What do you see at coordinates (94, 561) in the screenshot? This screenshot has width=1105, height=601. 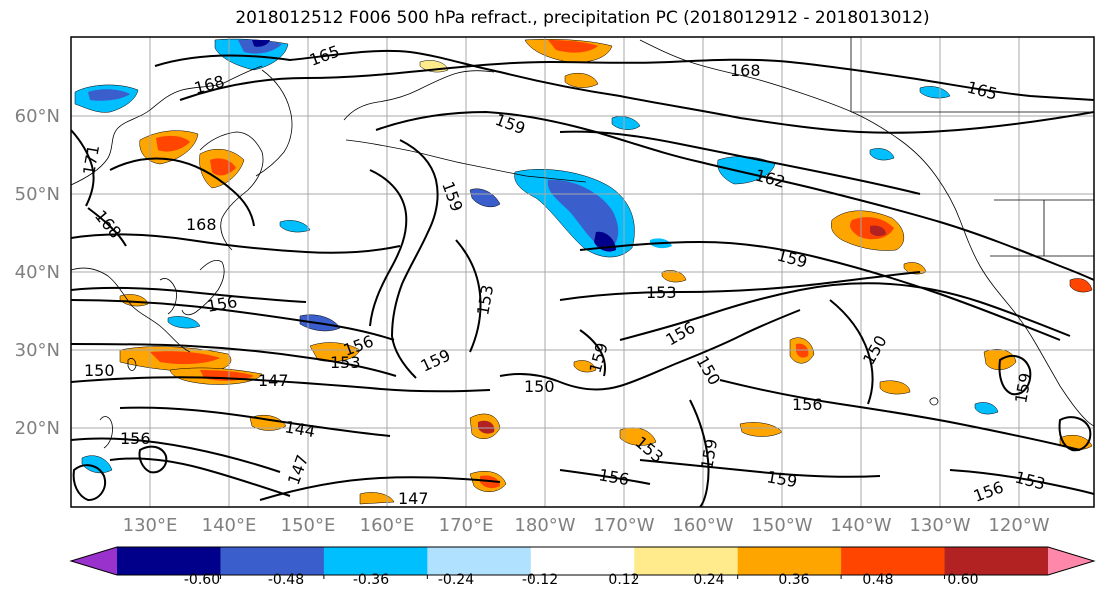 I see `colorbar-extend-low` at bounding box center [94, 561].